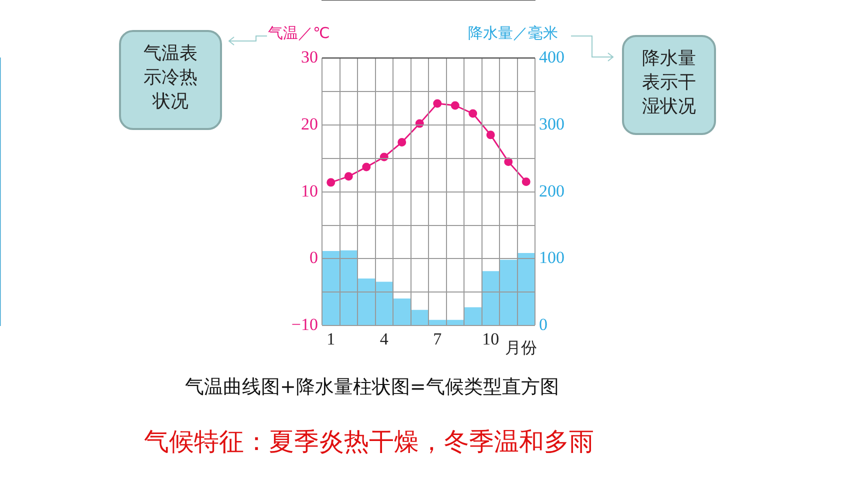 The height and width of the screenshot is (484, 860). What do you see at coordinates (513, 33) in the screenshot?
I see `y2-axis-title: 降水量／毫米` at bounding box center [513, 33].